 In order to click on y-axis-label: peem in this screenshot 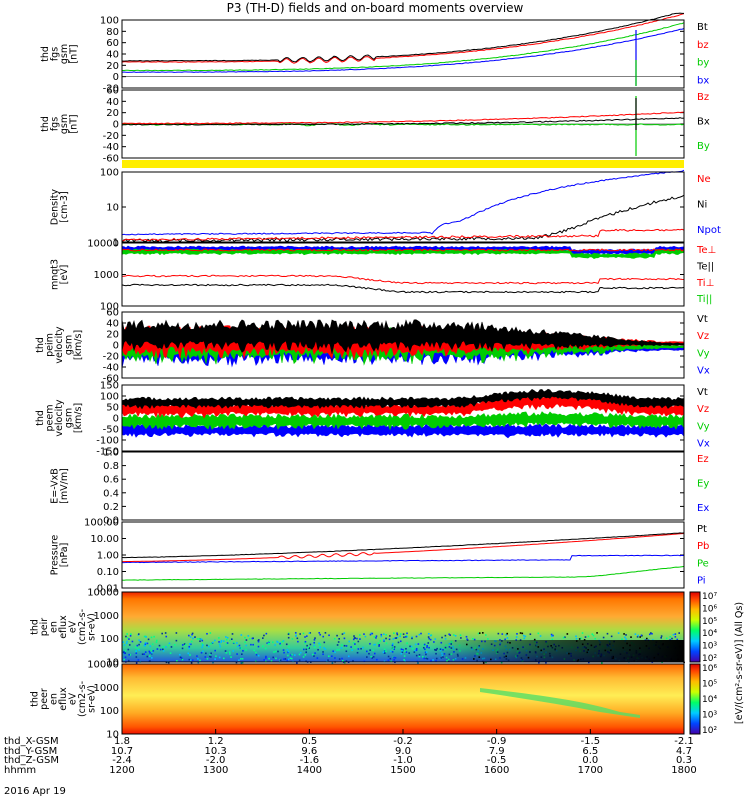, I will do `click(50, 418)`.